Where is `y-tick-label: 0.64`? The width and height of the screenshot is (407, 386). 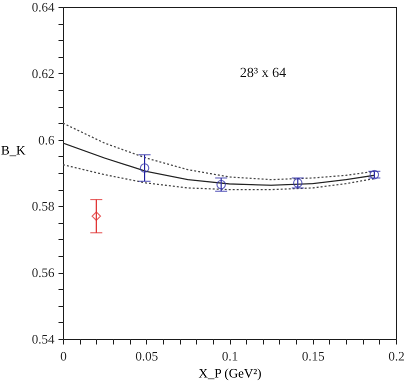
y-tick-label: 0.64 is located at coordinates (43, 7).